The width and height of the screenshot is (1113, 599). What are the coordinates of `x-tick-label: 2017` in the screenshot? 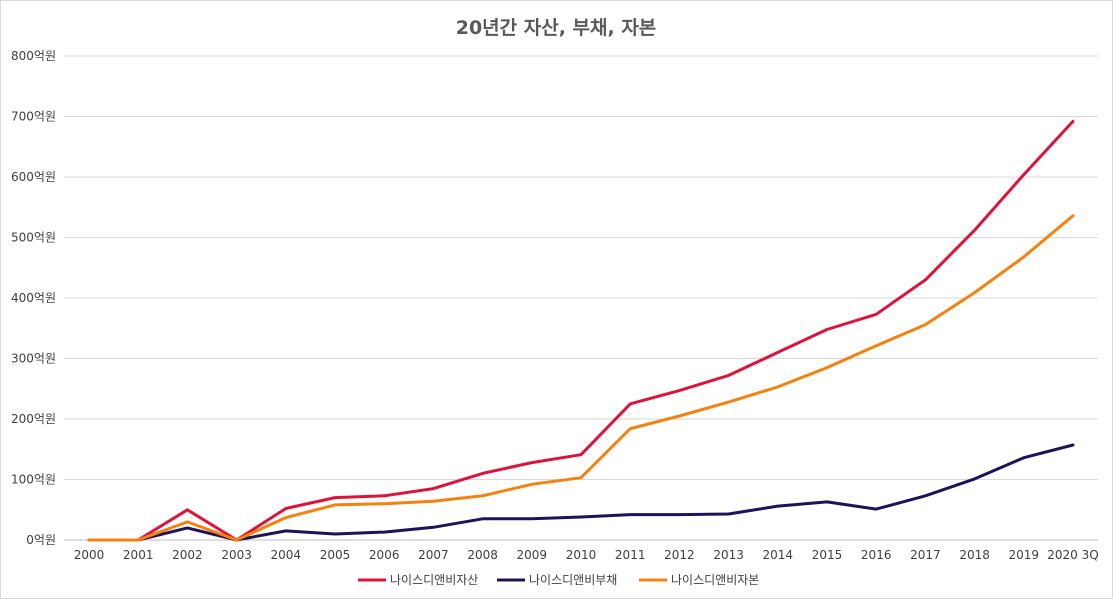 It's located at (925, 555).